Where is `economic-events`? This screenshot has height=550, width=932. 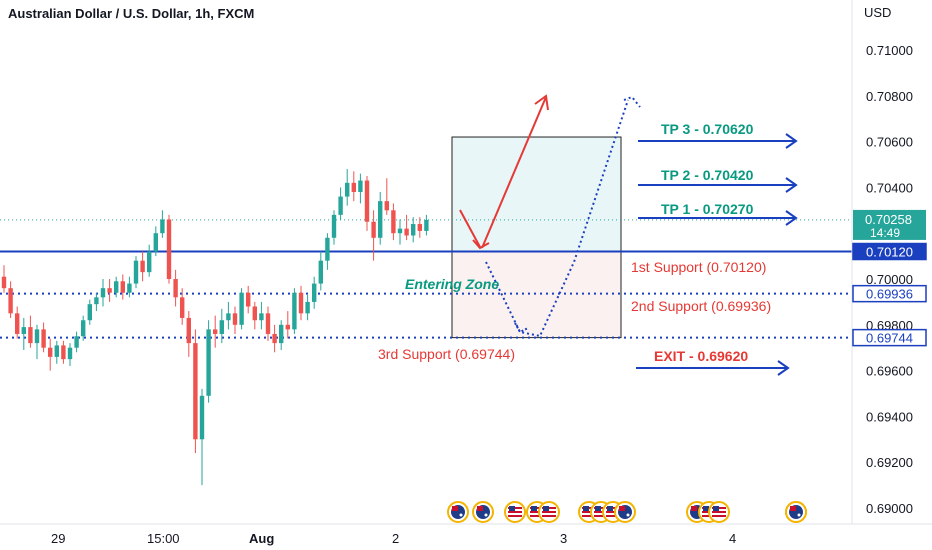 economic-events is located at coordinates (627, 512).